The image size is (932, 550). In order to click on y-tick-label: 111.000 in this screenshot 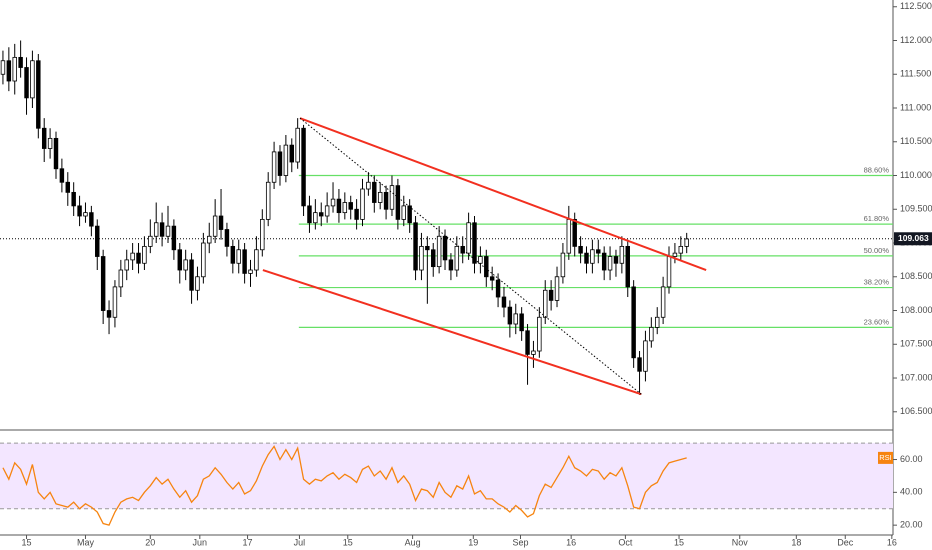, I will do `click(915, 107)`.